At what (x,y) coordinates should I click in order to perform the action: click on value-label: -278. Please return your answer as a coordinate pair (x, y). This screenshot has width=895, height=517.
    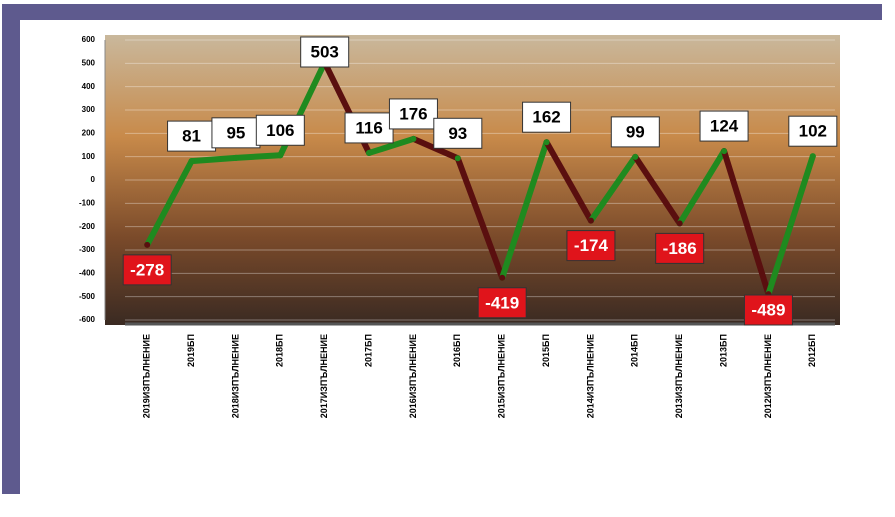
    Looking at the image, I should click on (147, 269).